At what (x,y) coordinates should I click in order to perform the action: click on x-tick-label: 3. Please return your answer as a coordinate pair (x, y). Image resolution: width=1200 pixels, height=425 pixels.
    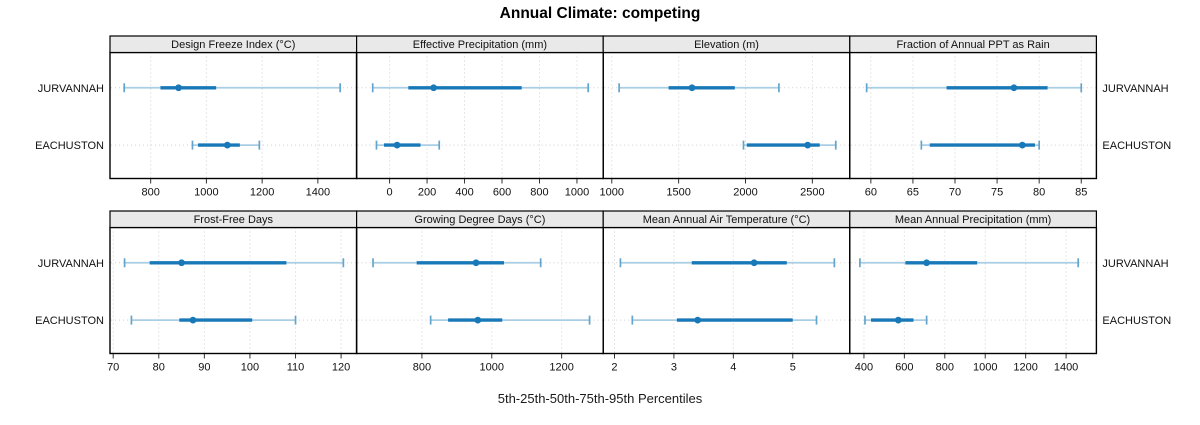
    Looking at the image, I should click on (674, 368).